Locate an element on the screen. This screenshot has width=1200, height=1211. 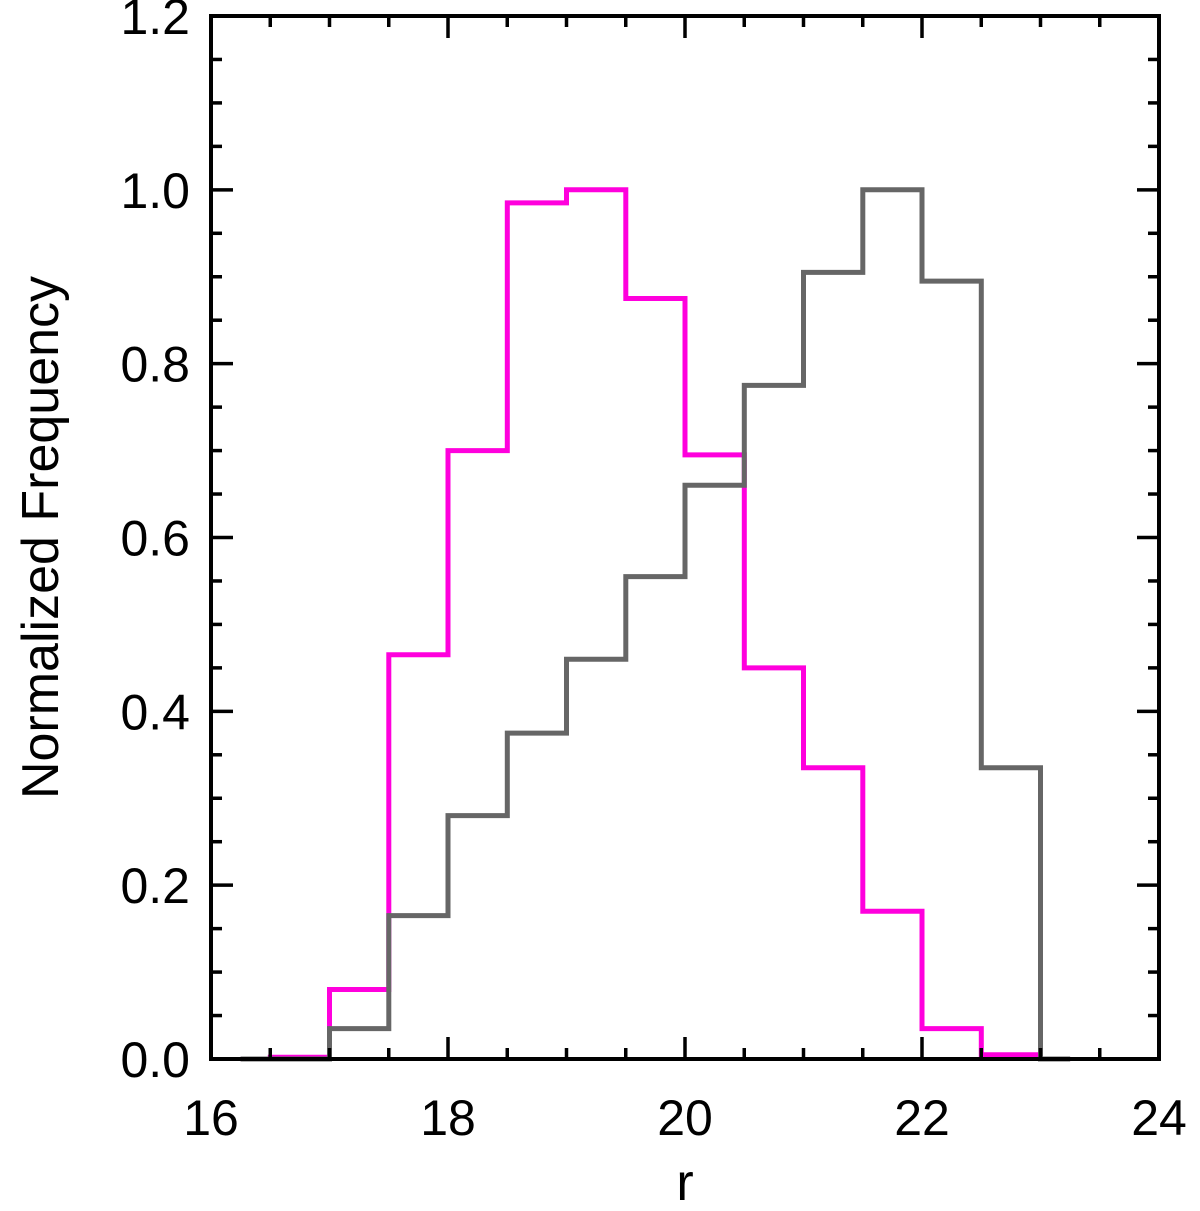
y-tick-label: 0.6 is located at coordinates (155, 539).